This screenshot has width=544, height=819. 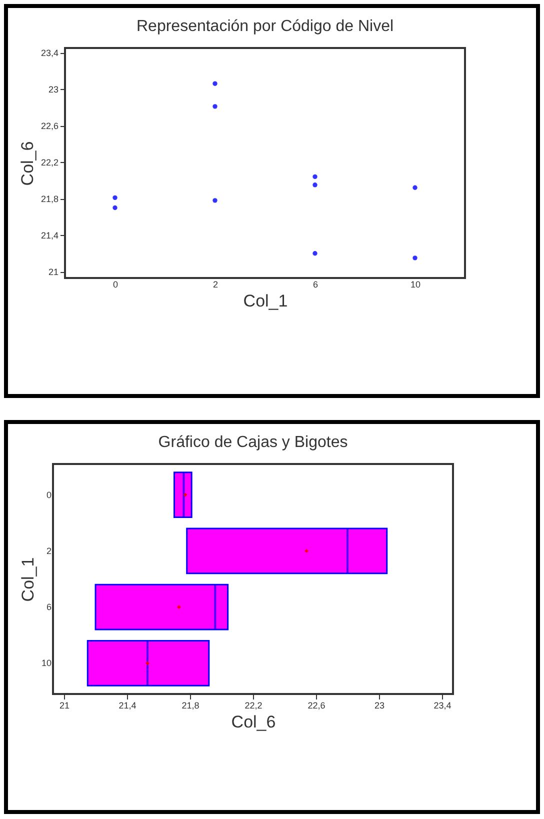 What do you see at coordinates (53, 89) in the screenshot?
I see `y-tick-label: 23` at bounding box center [53, 89].